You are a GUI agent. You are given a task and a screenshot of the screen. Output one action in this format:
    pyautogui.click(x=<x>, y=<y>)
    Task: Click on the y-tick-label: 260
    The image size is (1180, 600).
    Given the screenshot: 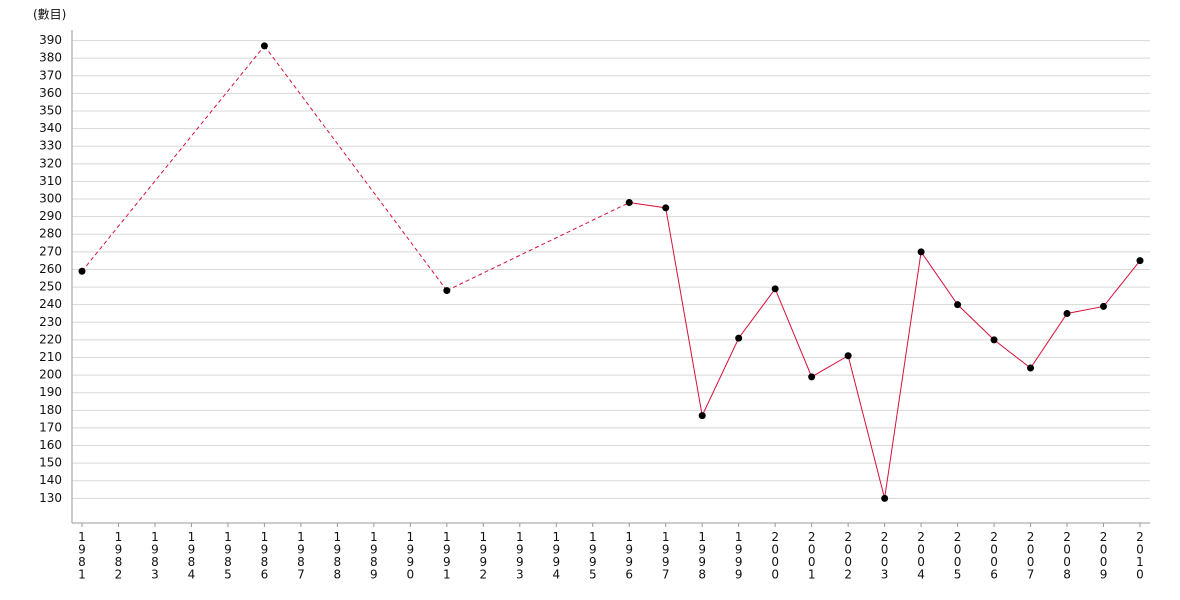 What is the action you would take?
    pyautogui.click(x=50, y=269)
    